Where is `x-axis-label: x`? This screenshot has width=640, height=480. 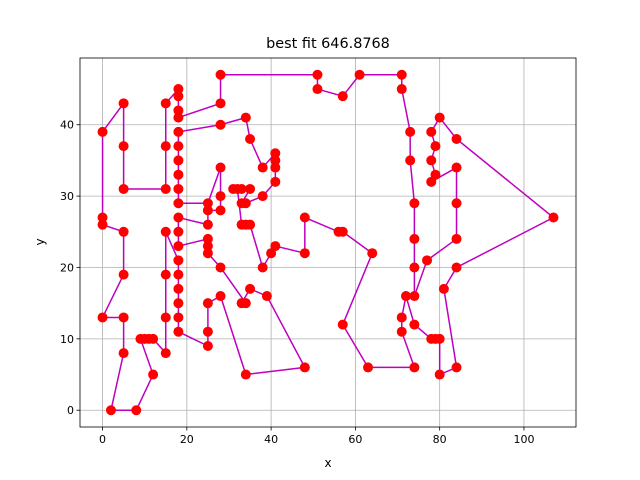 x-axis-label: x is located at coordinates (327, 463).